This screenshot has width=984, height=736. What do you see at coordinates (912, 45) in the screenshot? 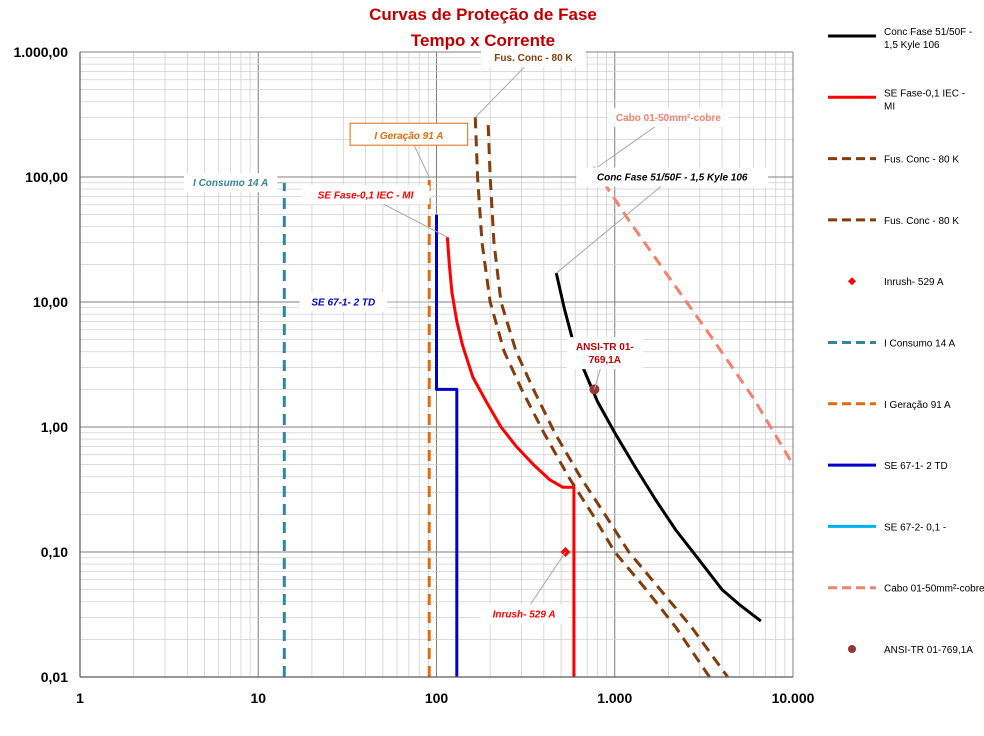
I see `legend-label: 1,5 Kyle 106` at bounding box center [912, 45].